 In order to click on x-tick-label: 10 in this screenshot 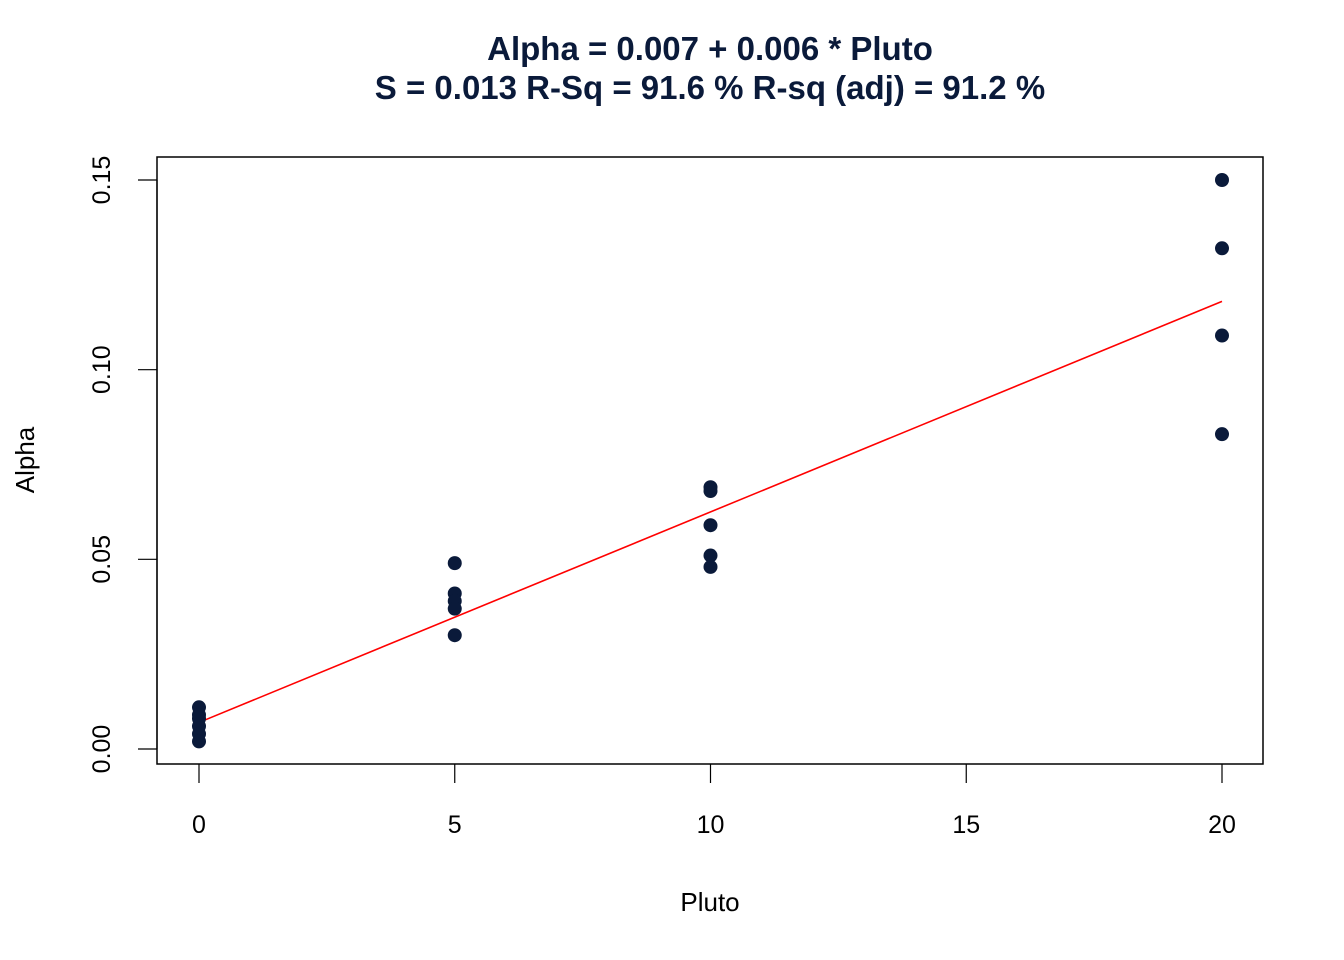, I will do `click(711, 825)`.